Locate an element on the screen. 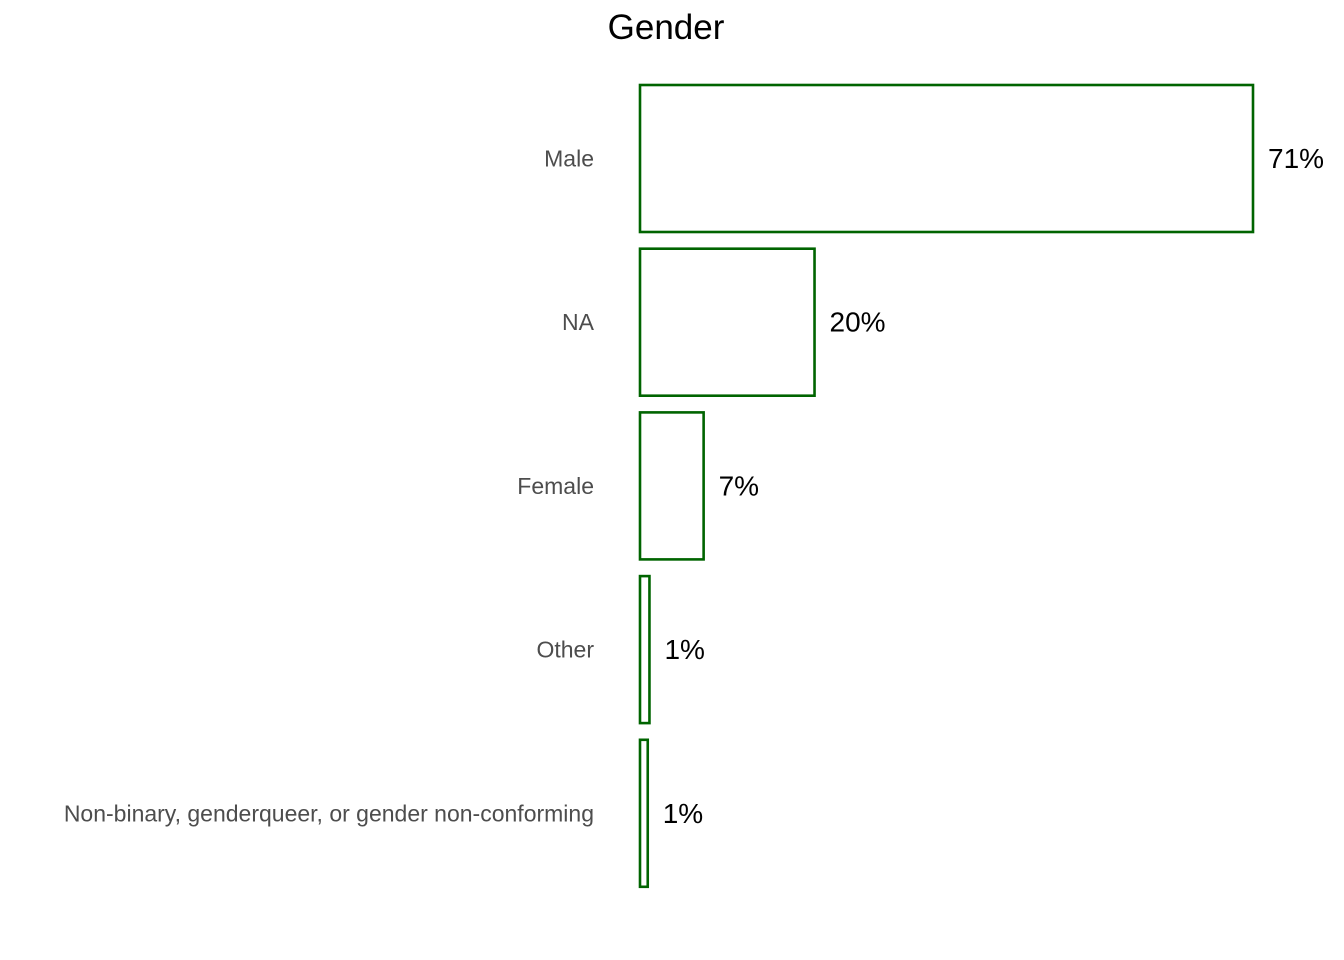 The height and width of the screenshot is (960, 1344). value-label-other: 1% is located at coordinates (684, 649).